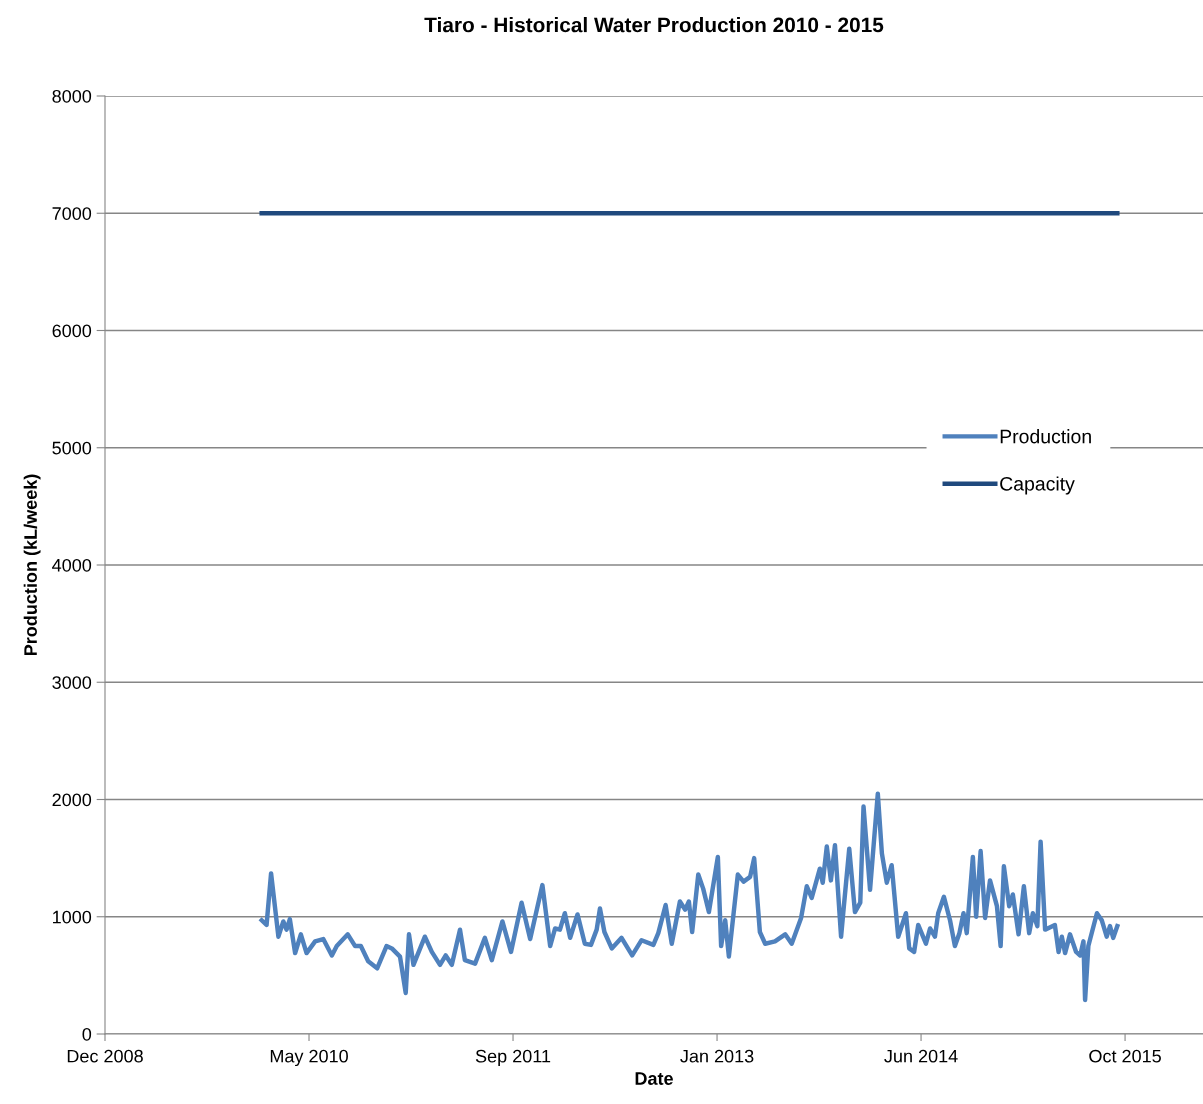 The height and width of the screenshot is (1104, 1203). Describe the element at coordinates (87, 1034) in the screenshot. I see `y-tick-label: 0` at that location.